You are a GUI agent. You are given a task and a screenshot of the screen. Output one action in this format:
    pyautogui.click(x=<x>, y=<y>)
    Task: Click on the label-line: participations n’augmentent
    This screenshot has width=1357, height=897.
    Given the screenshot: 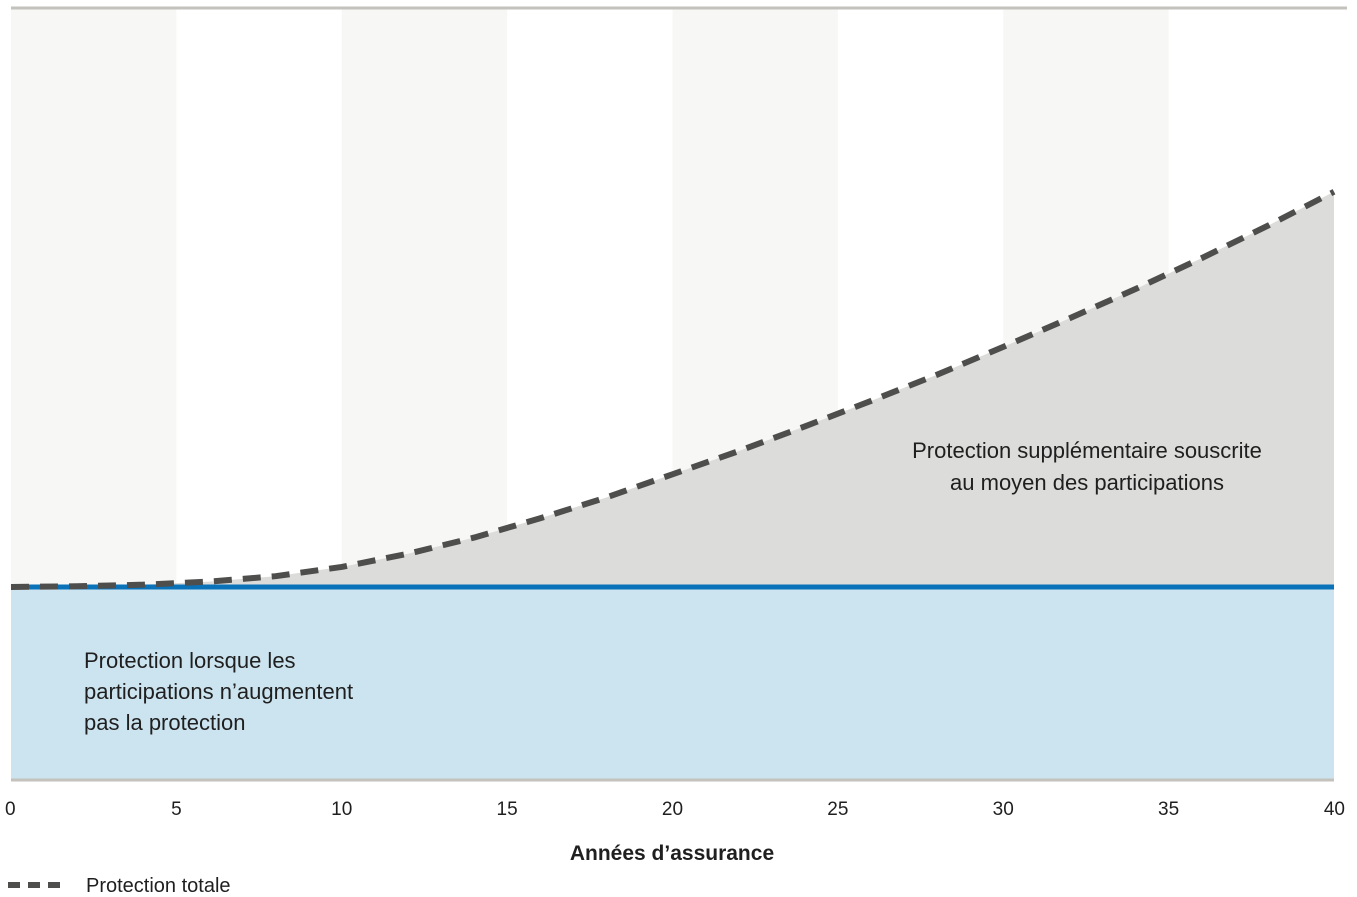 What is the action you would take?
    pyautogui.click(x=218, y=691)
    